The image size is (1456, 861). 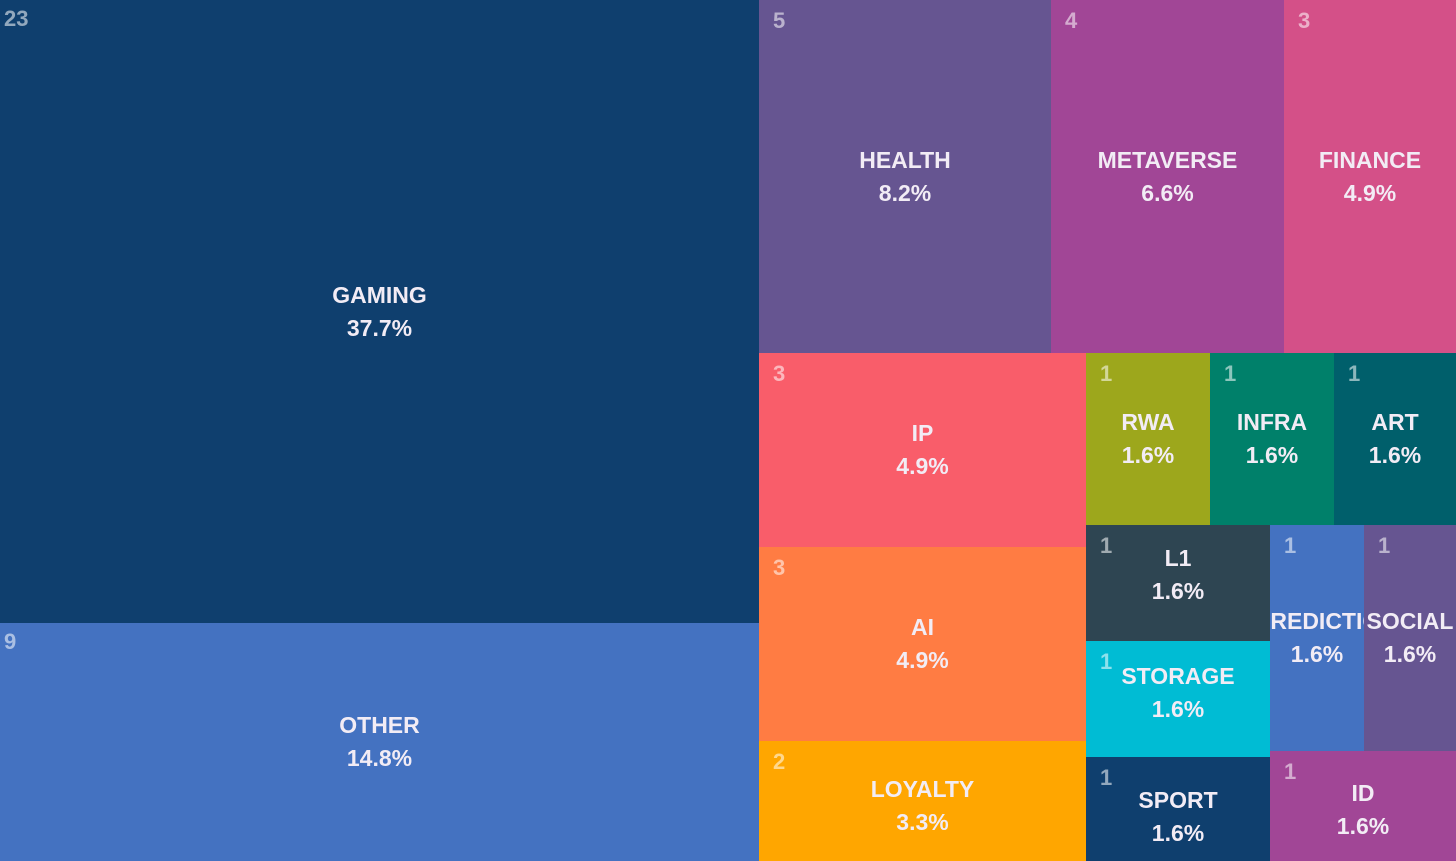 What do you see at coordinates (922, 789) in the screenshot?
I see `tile-label: LOYALTY` at bounding box center [922, 789].